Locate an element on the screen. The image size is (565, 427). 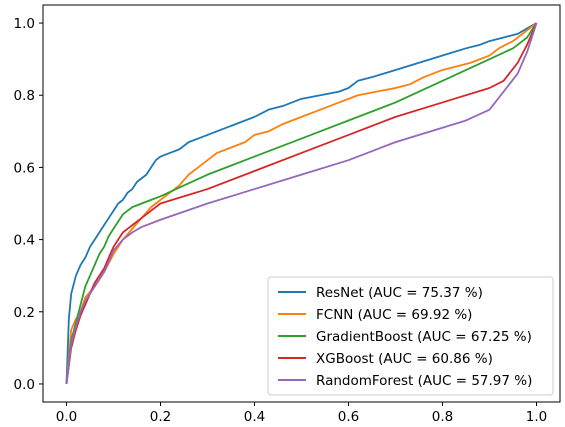
y-tick-label-2: 0.4 is located at coordinates (24, 241).